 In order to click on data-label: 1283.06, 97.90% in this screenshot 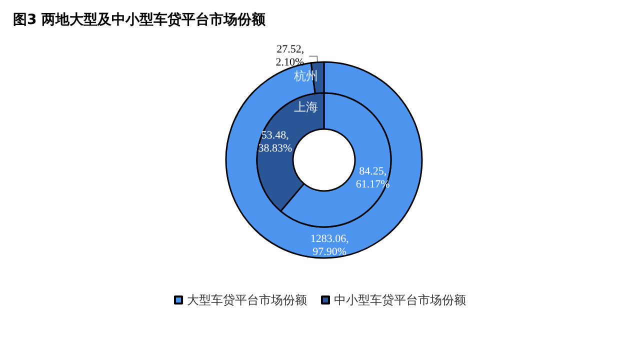, I will do `click(330, 245)`.